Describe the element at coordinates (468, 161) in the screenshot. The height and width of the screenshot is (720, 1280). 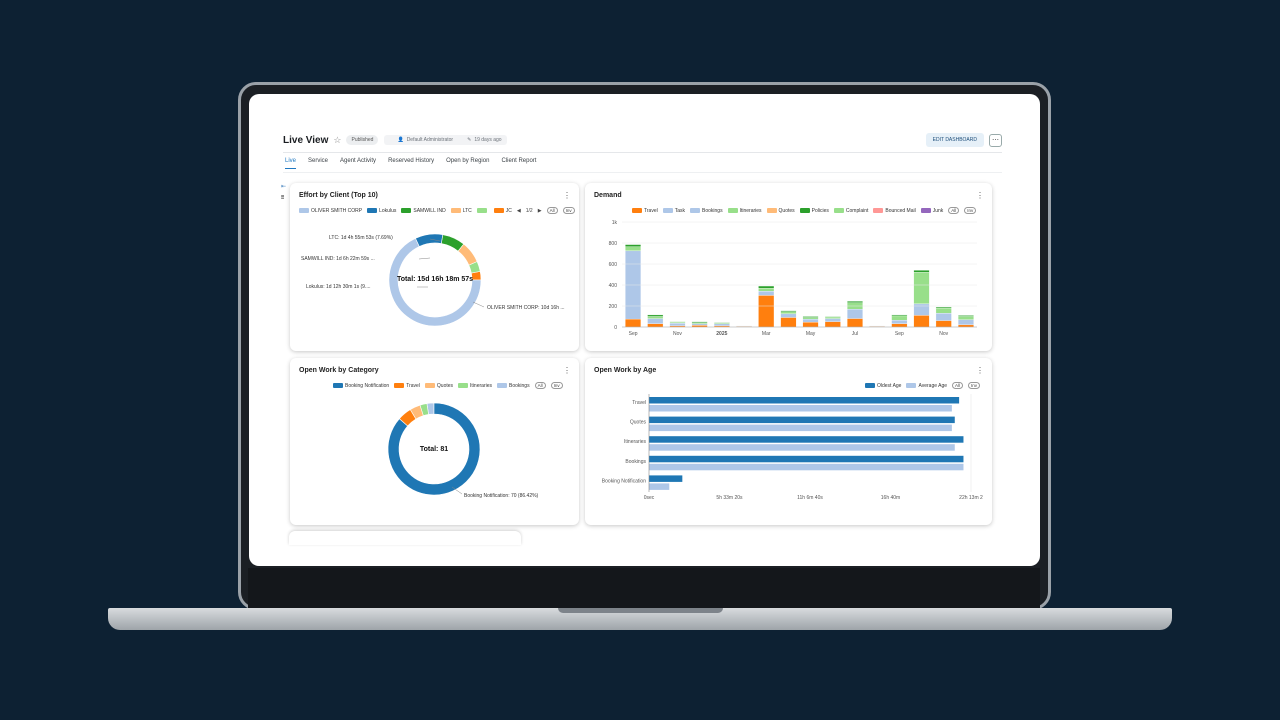
I see `tab-open-by-region: Open by Region` at that location.